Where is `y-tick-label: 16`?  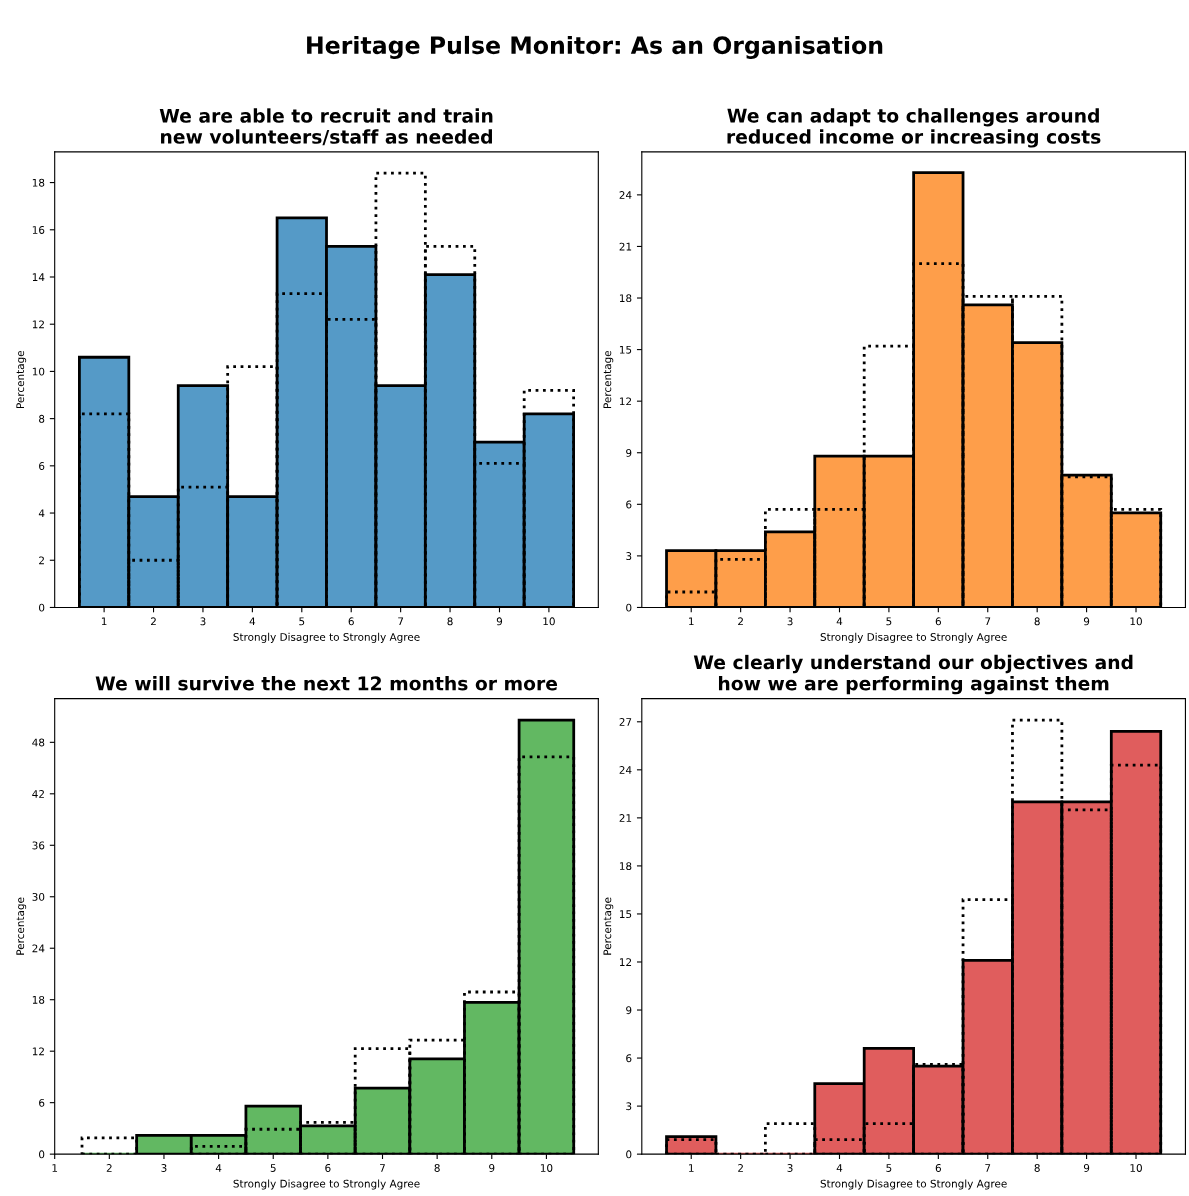
y-tick-label: 16 is located at coordinates (38, 230).